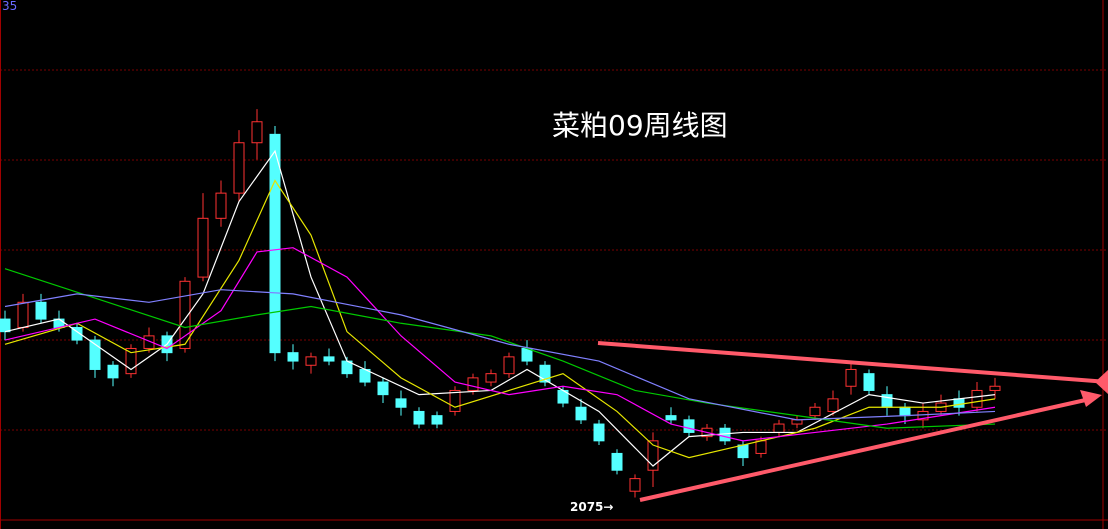  Describe the element at coordinates (591, 507) in the screenshot. I see `low-label: 2075→` at that location.